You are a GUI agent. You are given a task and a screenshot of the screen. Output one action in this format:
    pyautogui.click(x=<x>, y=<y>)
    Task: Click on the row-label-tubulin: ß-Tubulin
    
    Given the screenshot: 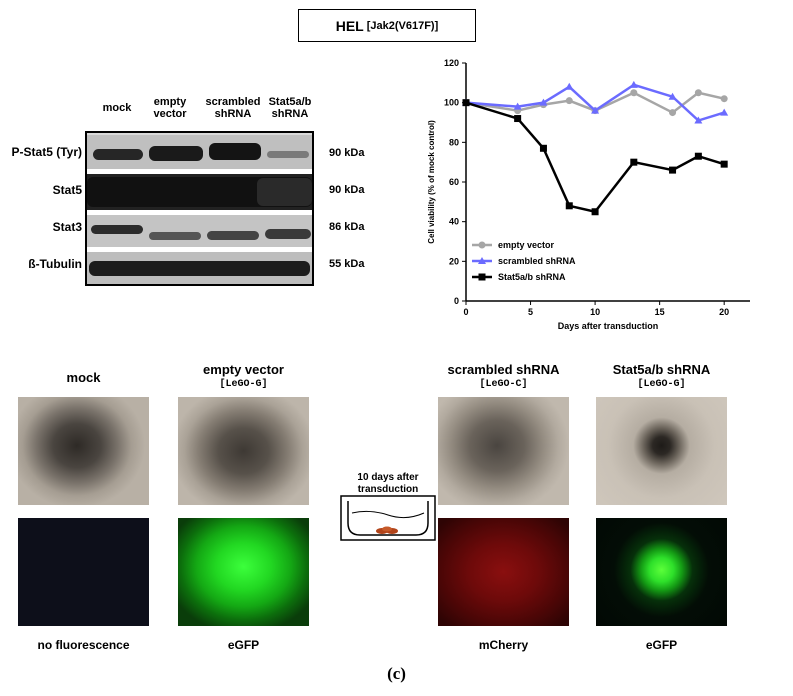 What is the action you would take?
    pyautogui.click(x=55, y=264)
    